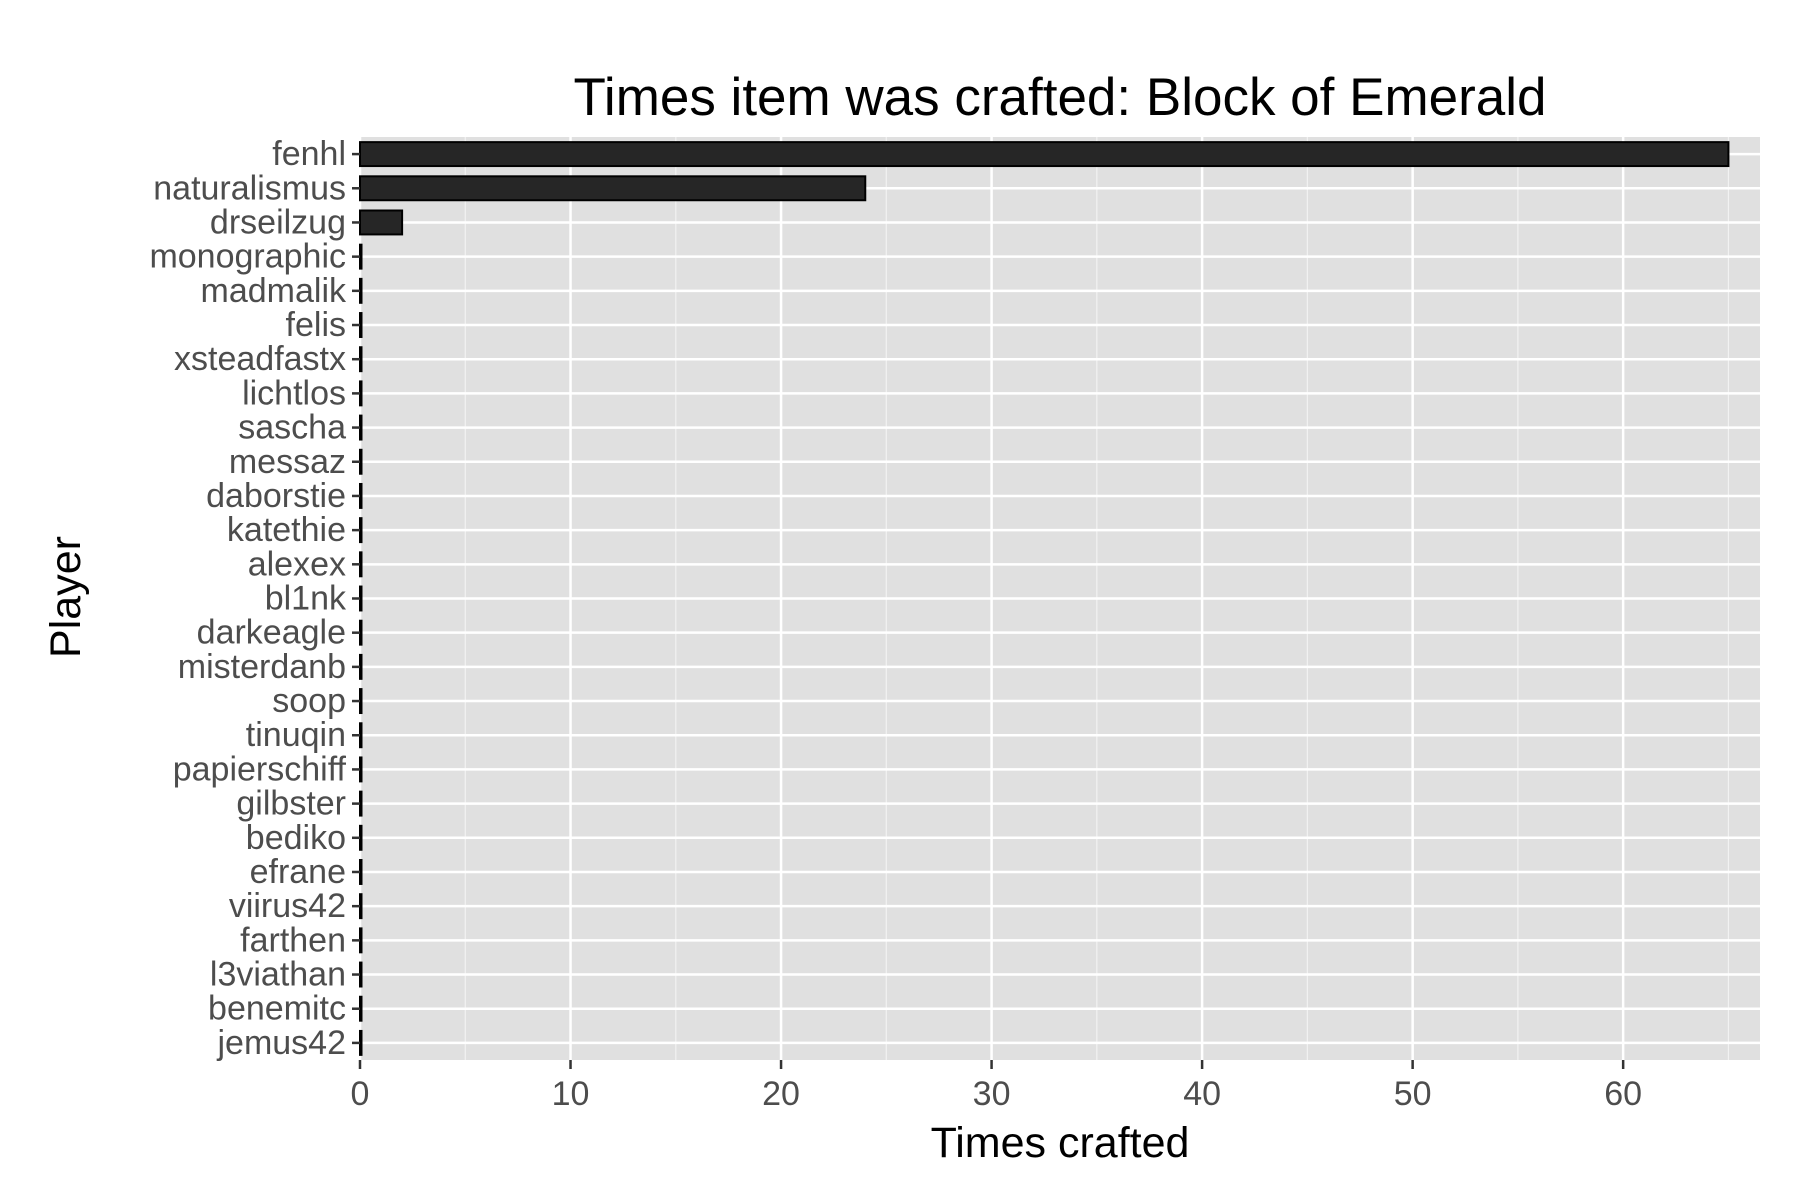 The height and width of the screenshot is (1200, 1800). I want to click on bar-madmalik, so click(361, 290).